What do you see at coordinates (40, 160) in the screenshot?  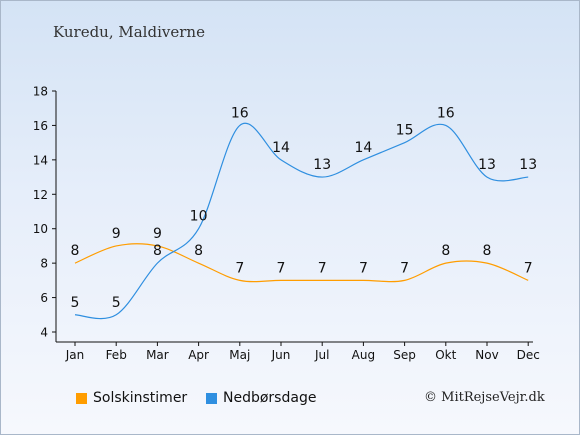 I see `y-tick-label: 14` at bounding box center [40, 160].